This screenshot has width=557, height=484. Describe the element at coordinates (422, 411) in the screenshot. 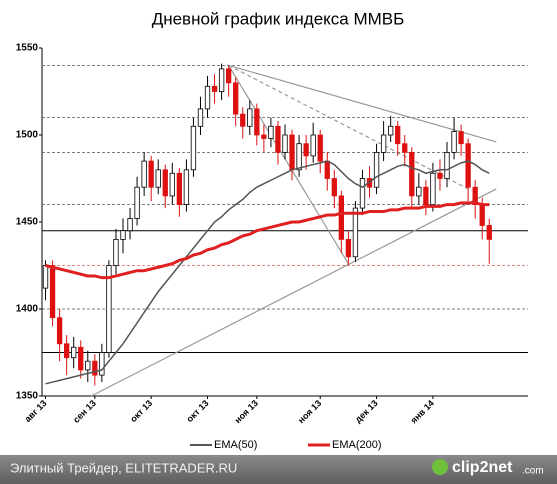

I see `x-tick-label: янв 14` at that location.